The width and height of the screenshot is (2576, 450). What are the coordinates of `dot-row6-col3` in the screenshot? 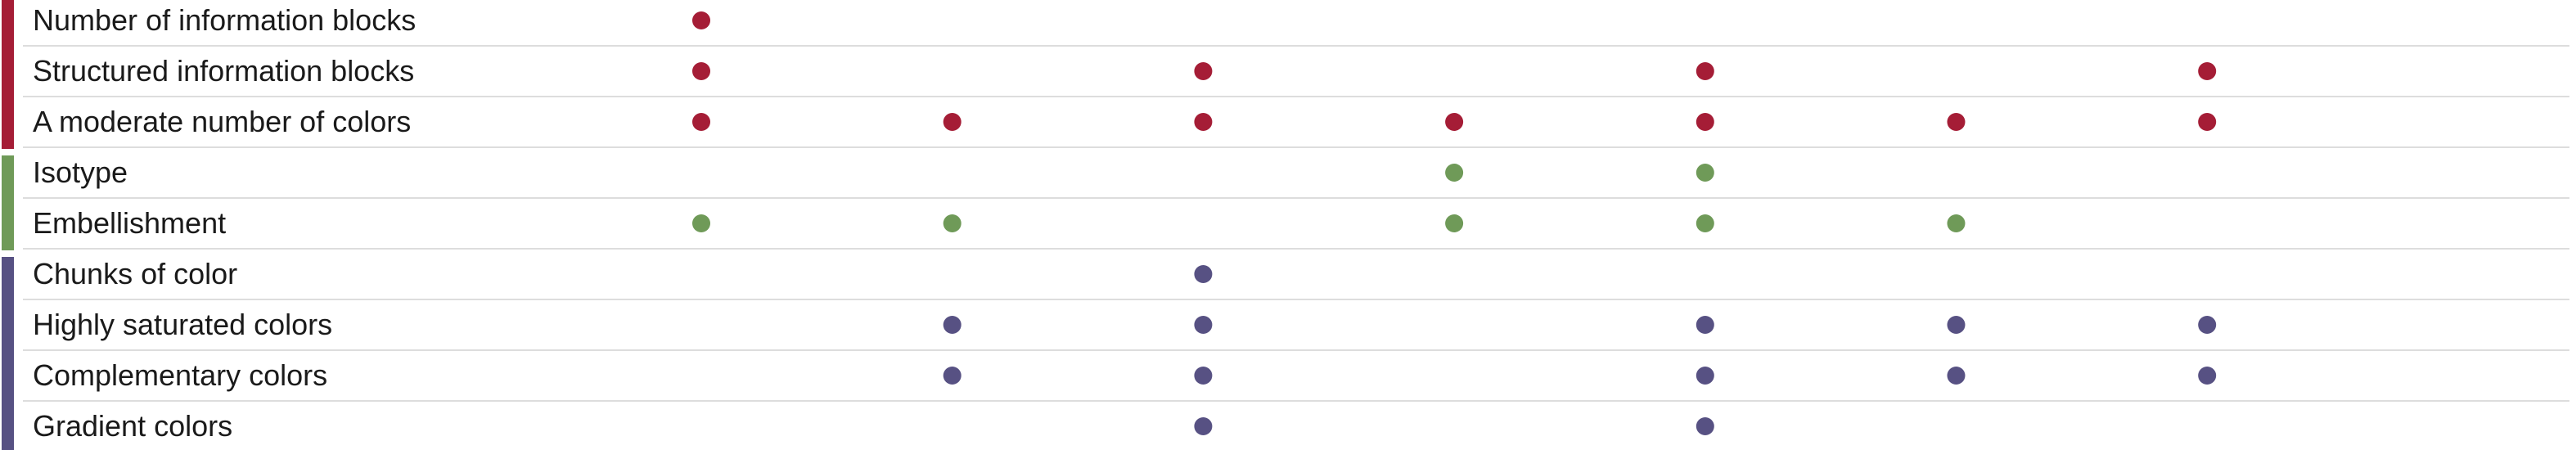 It's located at (1203, 274).